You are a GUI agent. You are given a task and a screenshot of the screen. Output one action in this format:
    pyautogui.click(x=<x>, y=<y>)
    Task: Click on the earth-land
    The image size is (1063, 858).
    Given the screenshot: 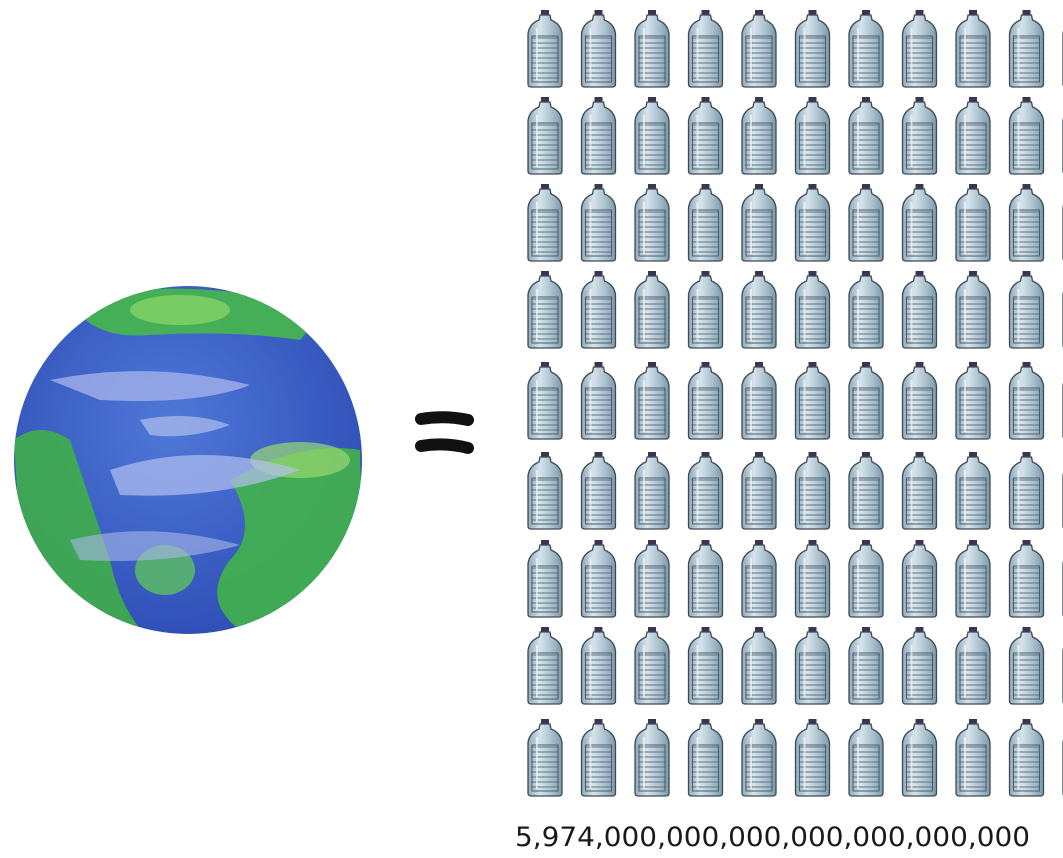 What is the action you would take?
    pyautogui.click(x=188, y=461)
    